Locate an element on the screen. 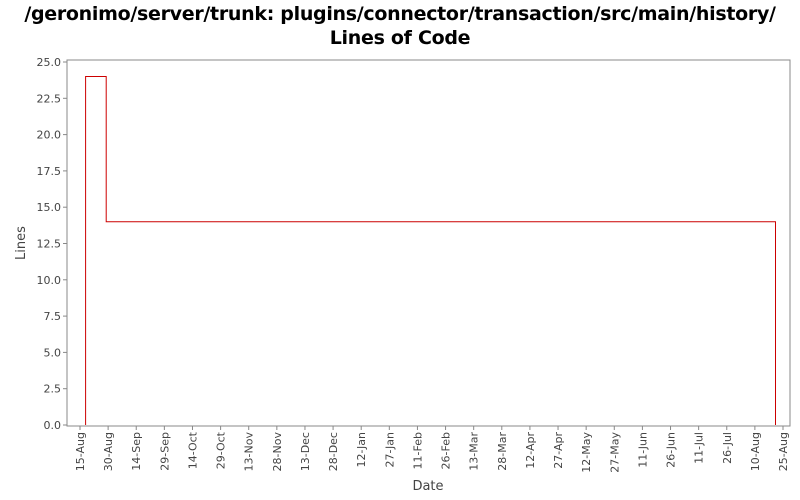 The height and width of the screenshot is (500, 800). x-tick-label: 11-Jul is located at coordinates (699, 448).